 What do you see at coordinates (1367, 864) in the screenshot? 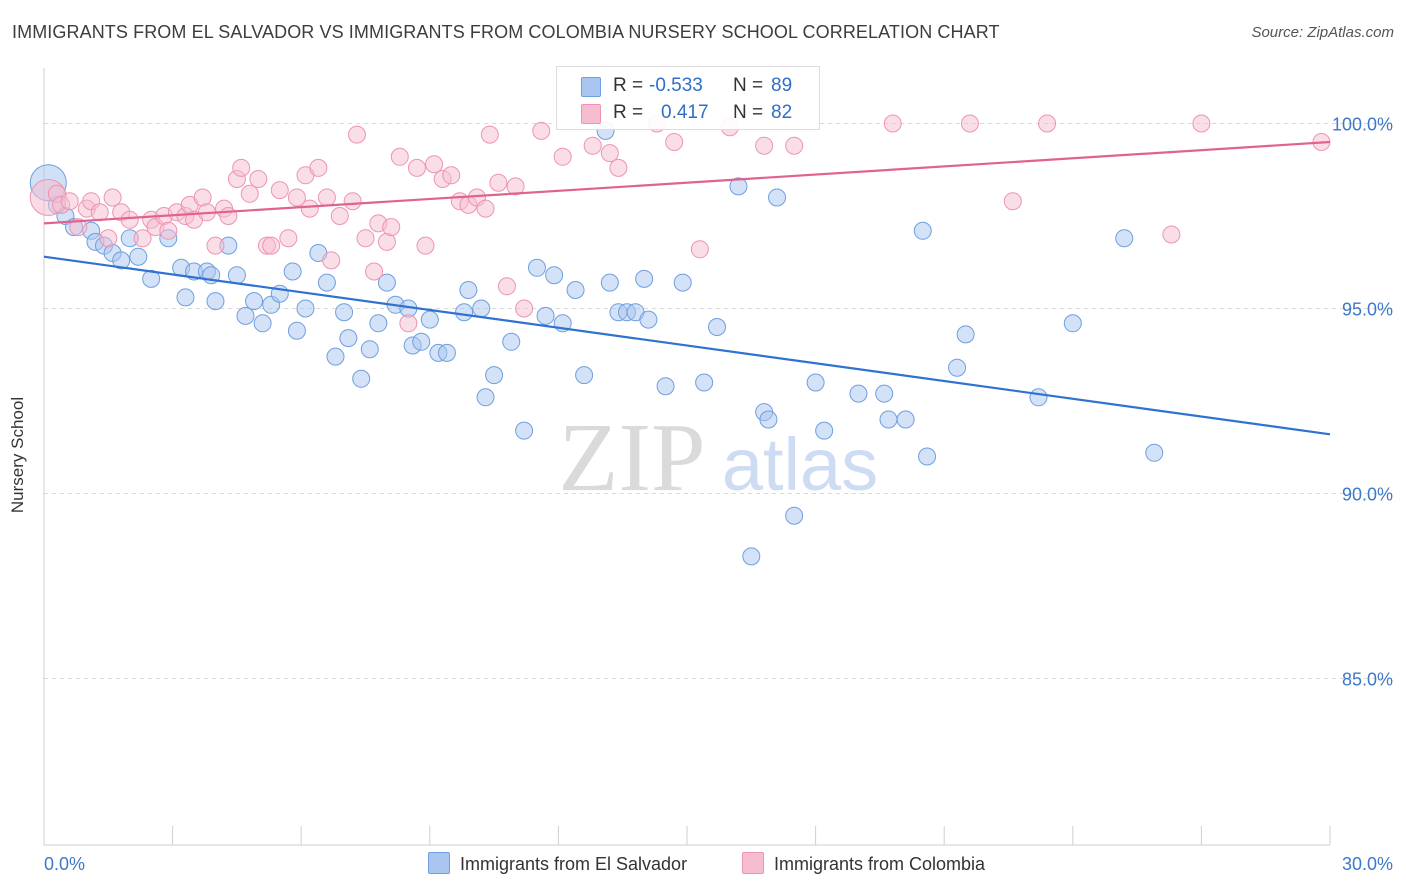
I see `x-tick-label-max: 30.0%` at bounding box center [1367, 864].